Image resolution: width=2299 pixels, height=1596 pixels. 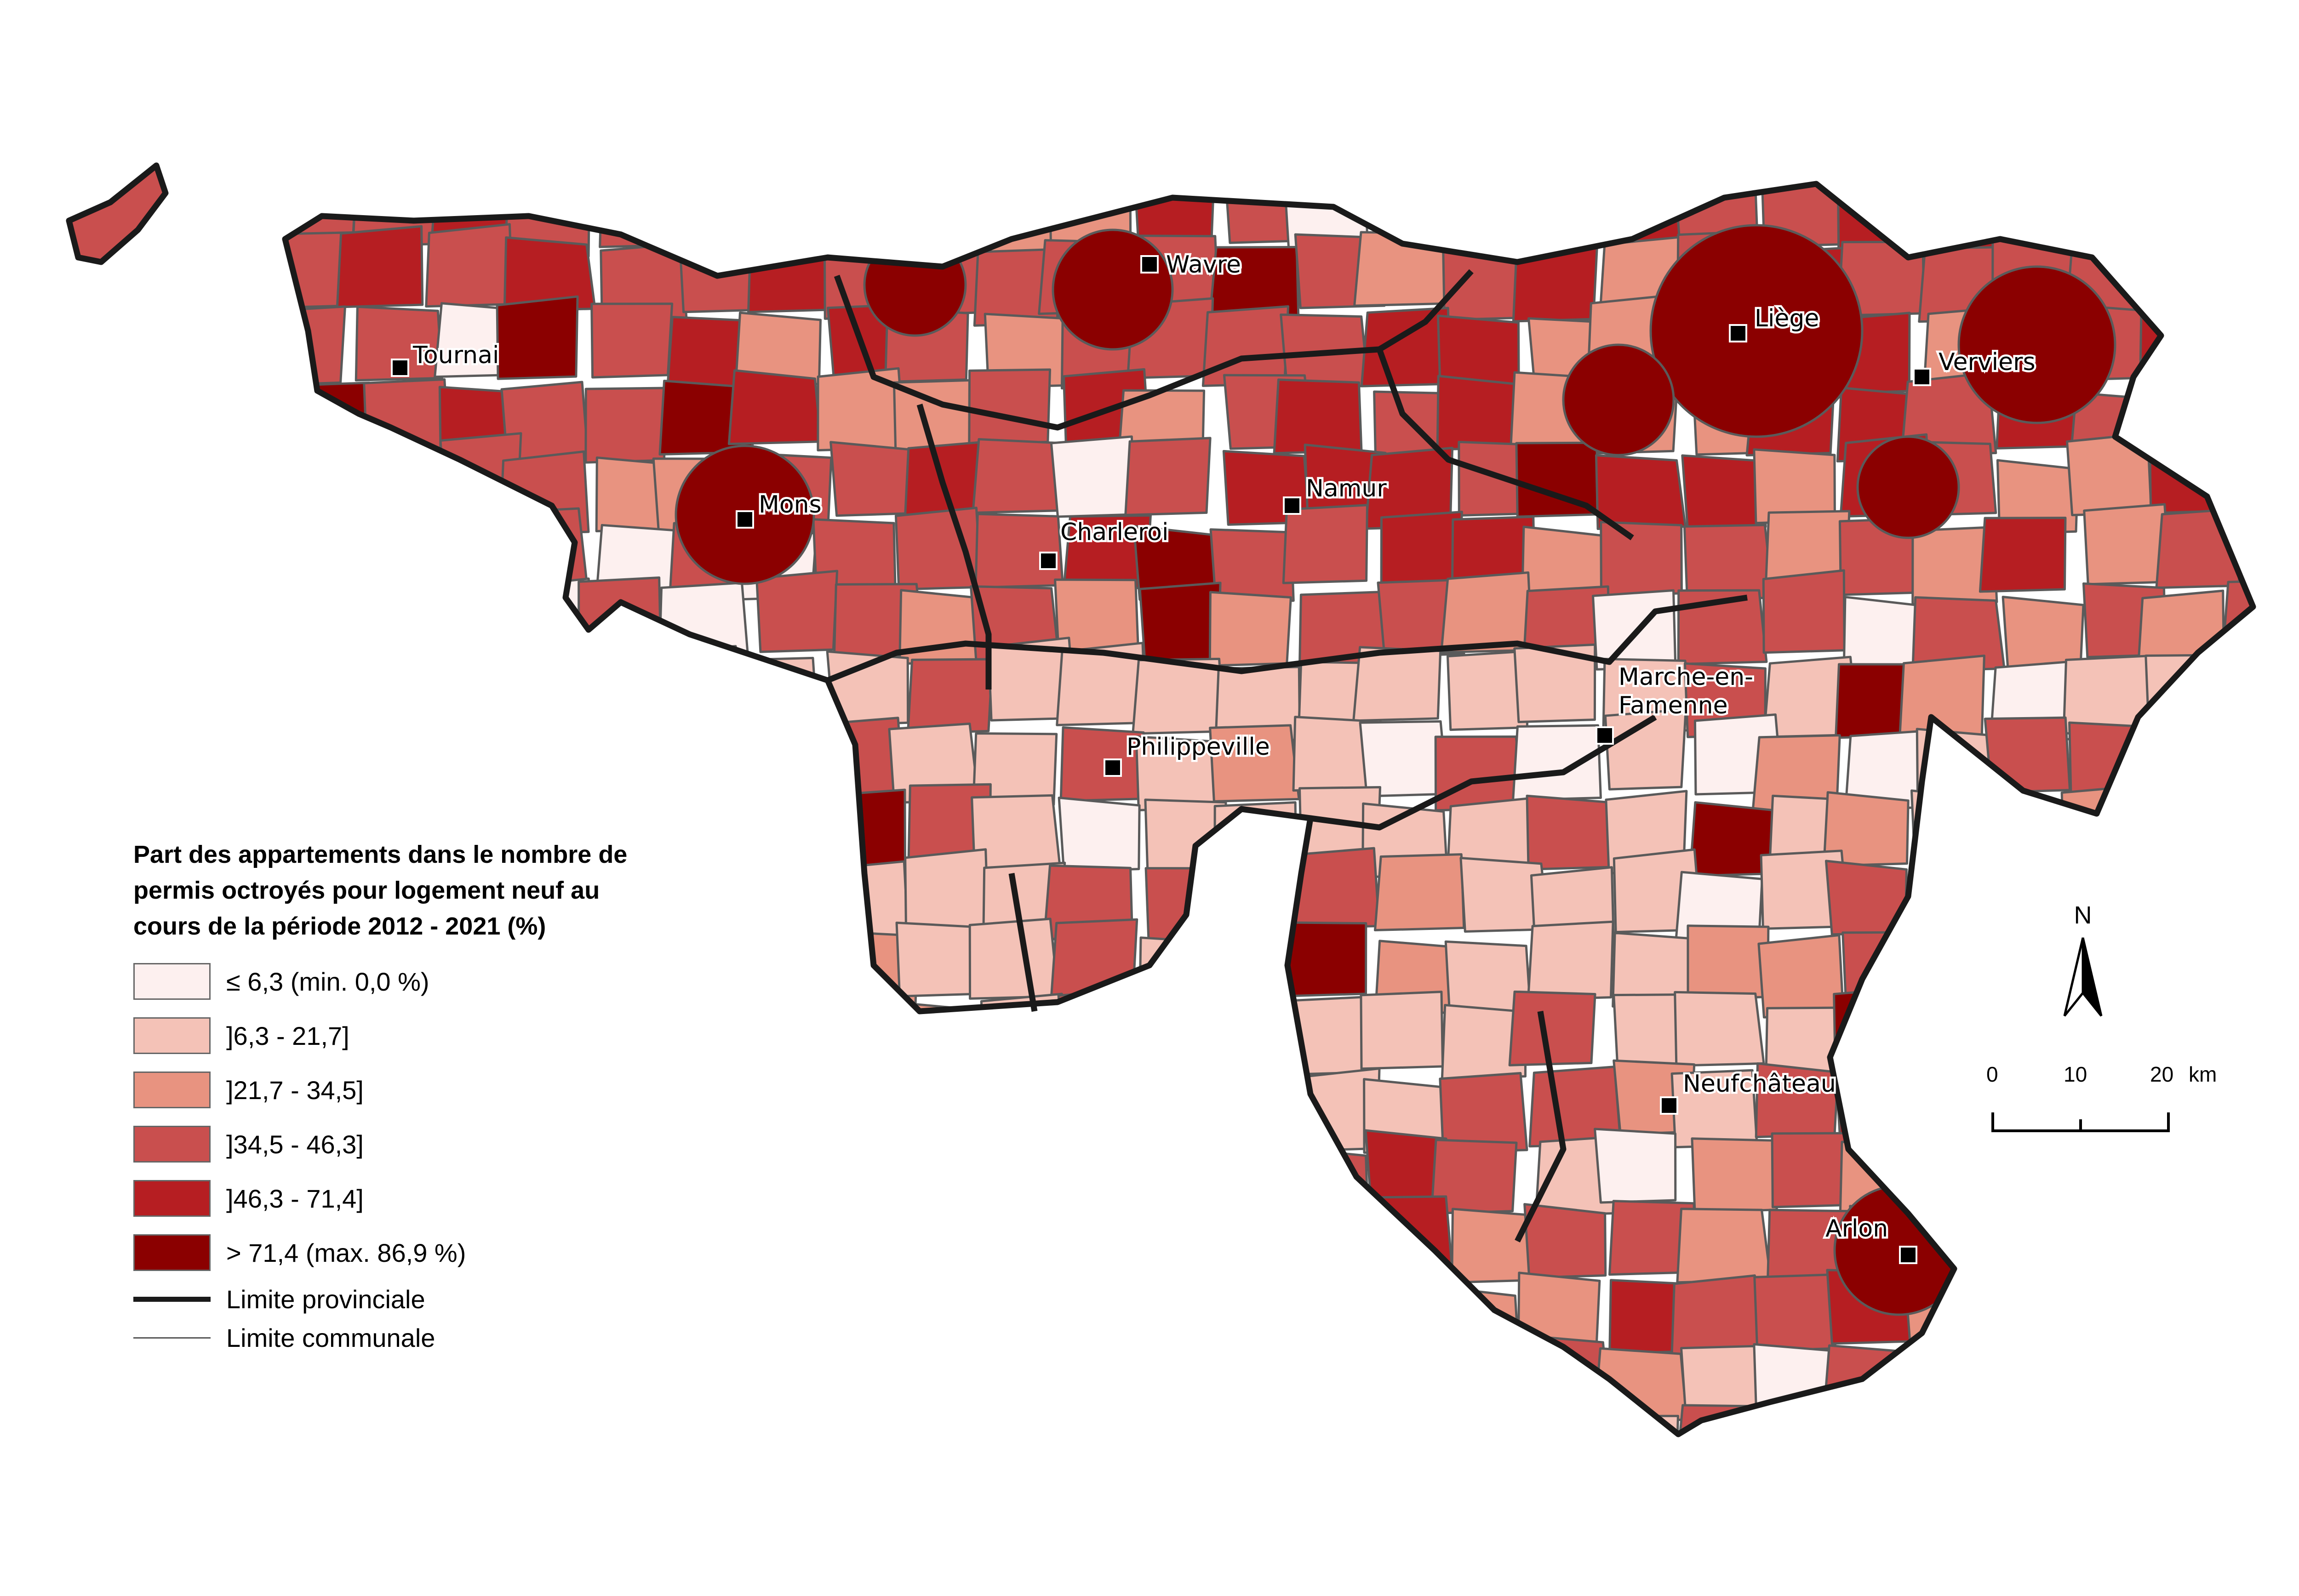 I want to click on legend-title-line-2: permis octroyés pour logement neuf au, so click(x=367, y=890).